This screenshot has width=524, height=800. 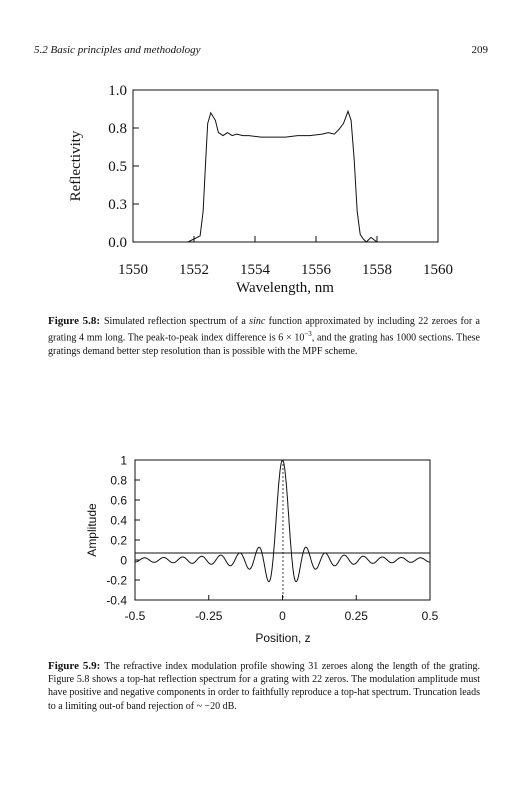 I want to click on amplitude-series-line, so click(x=282, y=521).